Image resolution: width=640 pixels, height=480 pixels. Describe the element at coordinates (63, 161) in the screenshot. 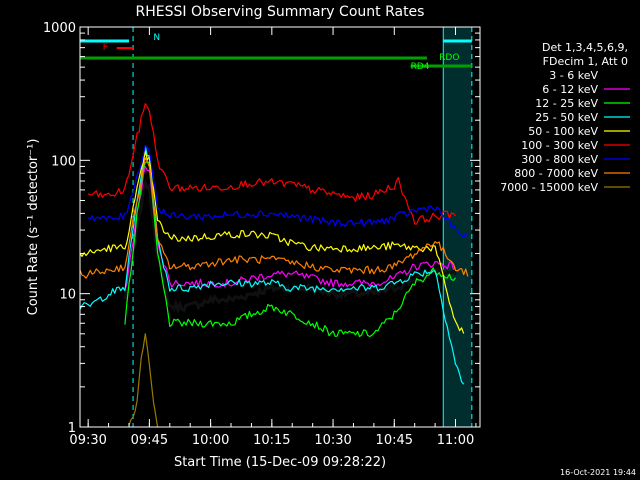

I see `y-tick-label-2: 100` at that location.